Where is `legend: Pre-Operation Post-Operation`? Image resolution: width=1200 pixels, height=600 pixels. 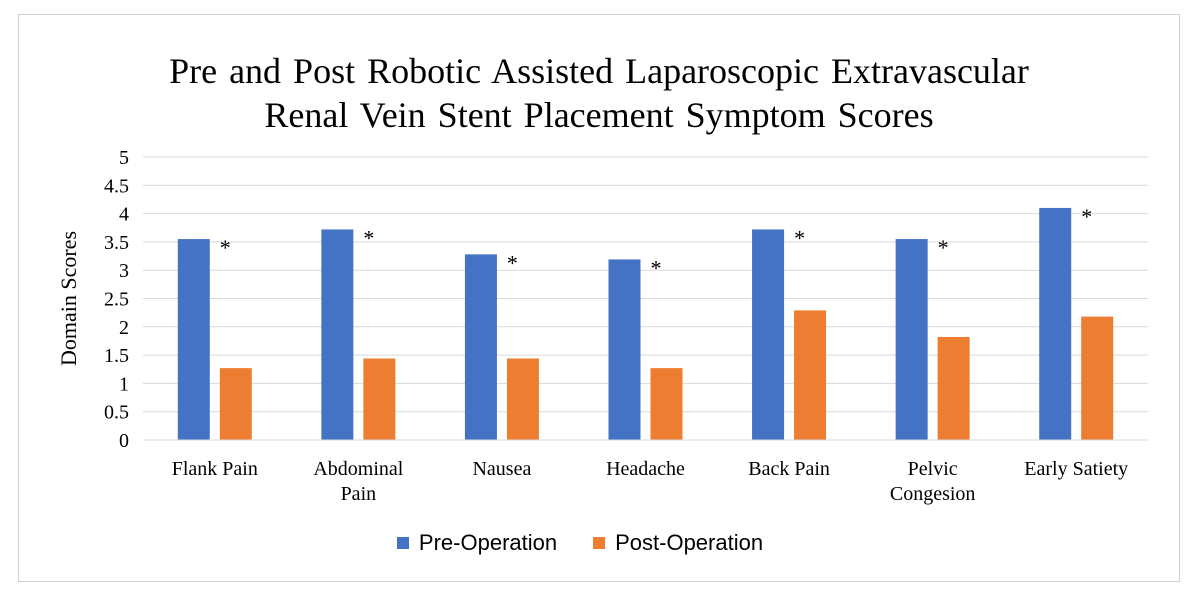 legend: Pre-Operation Post-Operation is located at coordinates (580, 543).